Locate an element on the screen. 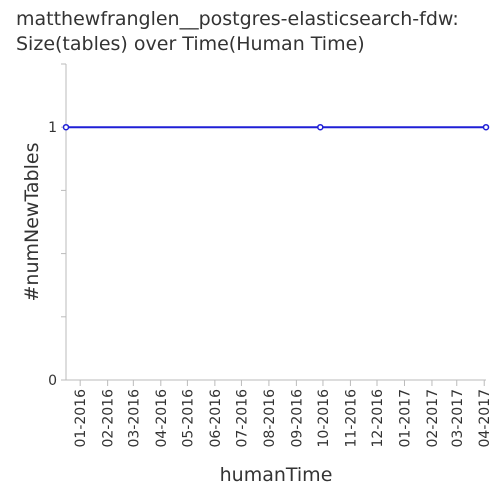 The width and height of the screenshot is (500, 500). x-tick-label: 07-2016 is located at coordinates (242, 418).